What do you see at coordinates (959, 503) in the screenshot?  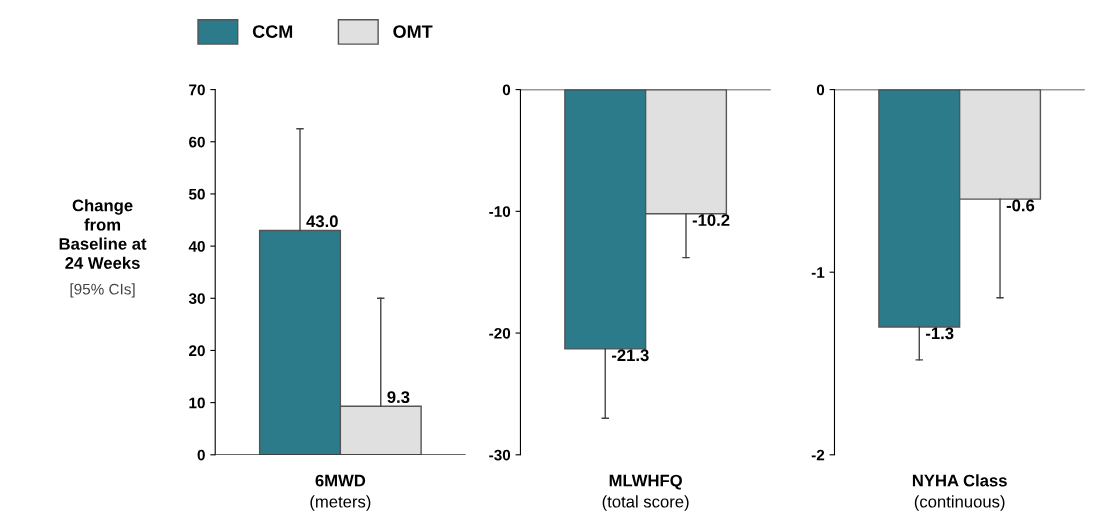 I see `x-axis-title: (continuous)` at bounding box center [959, 503].